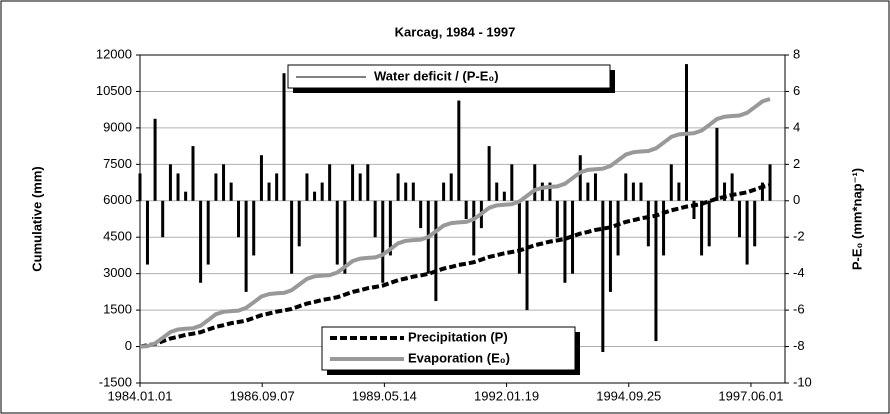 The width and height of the screenshot is (890, 414). I want to click on y2-tick-label: -8, so click(799, 345).